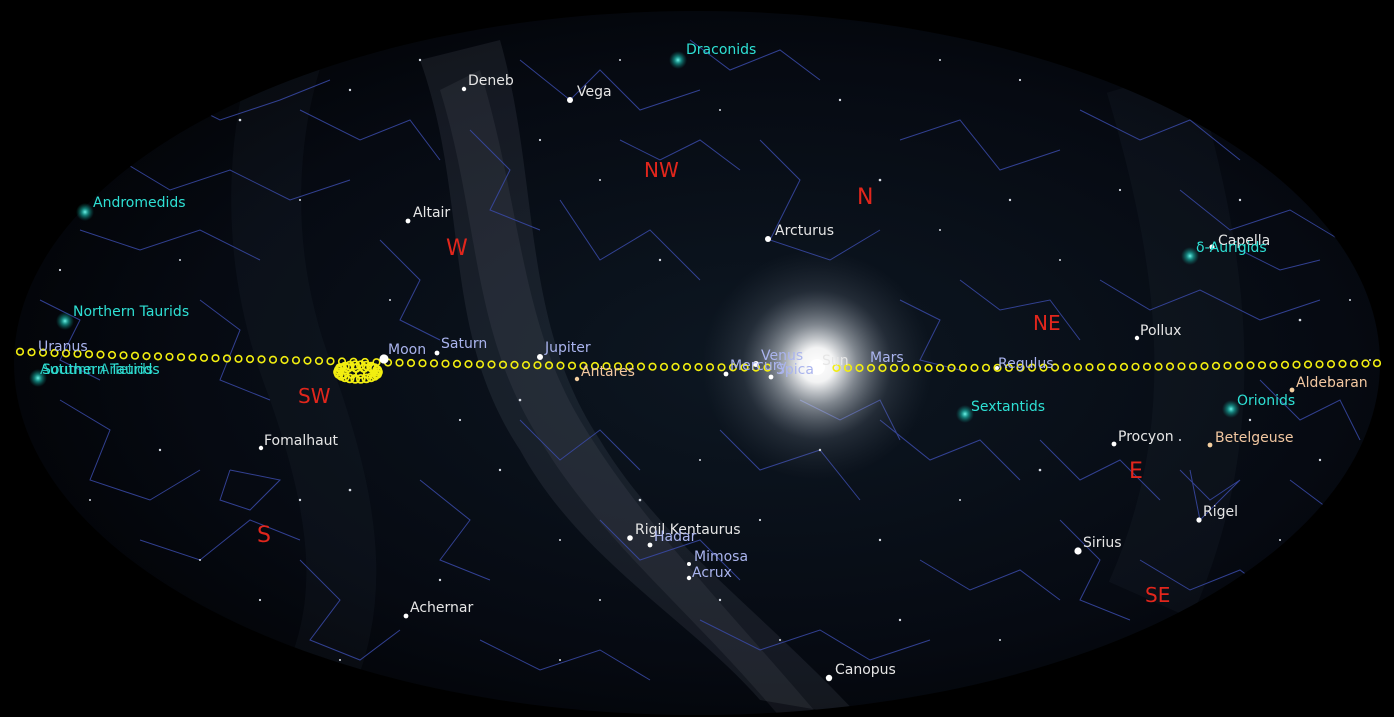  I want to click on label-antares: Antares, so click(608, 372).